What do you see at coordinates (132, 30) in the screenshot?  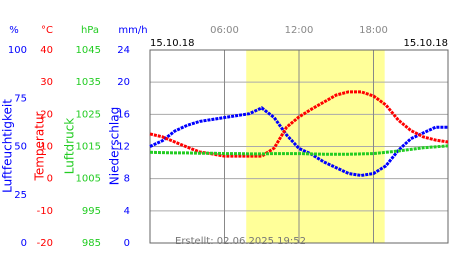 I see `axis-unit: mm/h` at bounding box center [132, 30].